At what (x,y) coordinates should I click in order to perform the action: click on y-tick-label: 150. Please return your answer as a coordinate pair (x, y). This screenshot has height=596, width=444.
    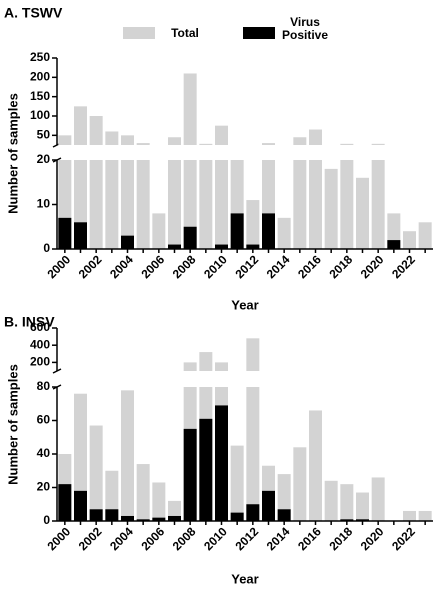
    Looking at the image, I should click on (40, 96).